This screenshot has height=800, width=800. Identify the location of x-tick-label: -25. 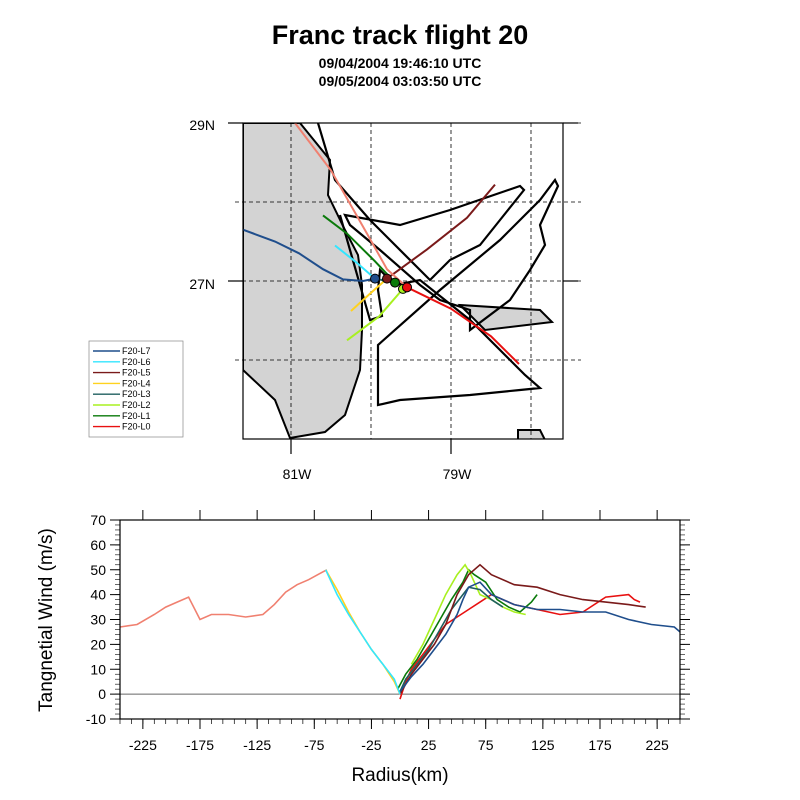
(371, 745).